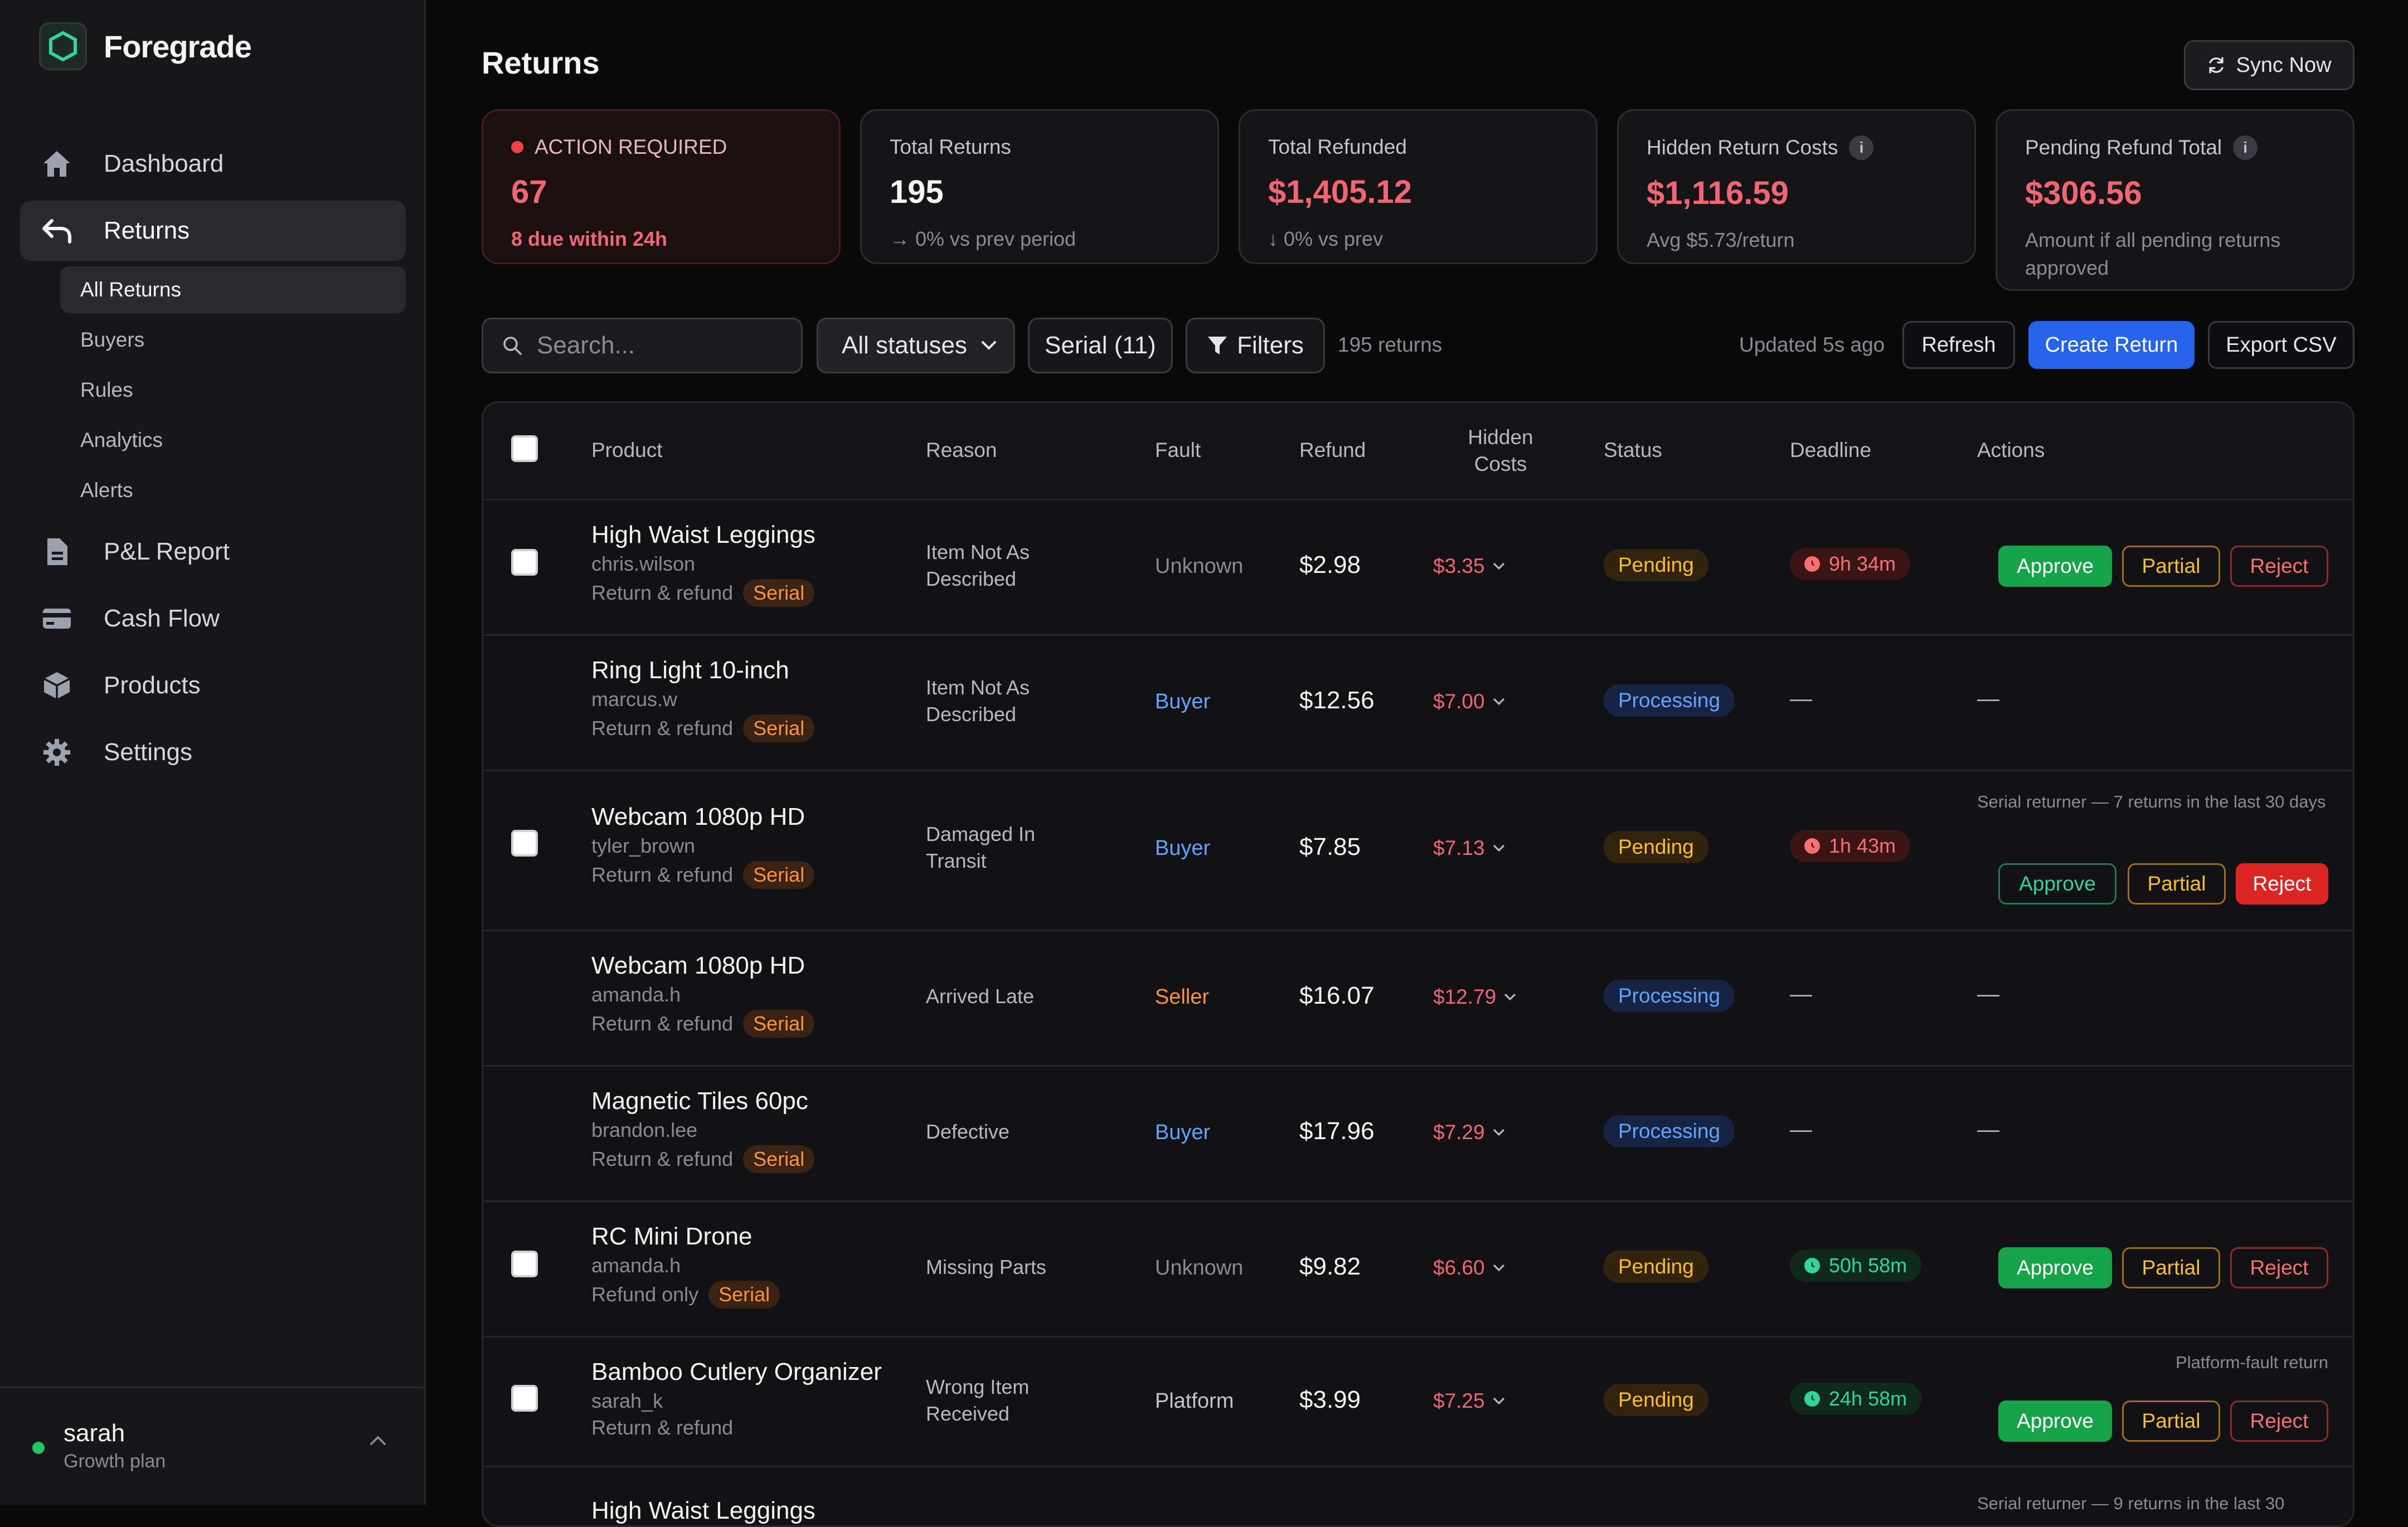 This screenshot has height=1527, width=2408. I want to click on col-hidden-costs: Hidden Costs, so click(1501, 450).